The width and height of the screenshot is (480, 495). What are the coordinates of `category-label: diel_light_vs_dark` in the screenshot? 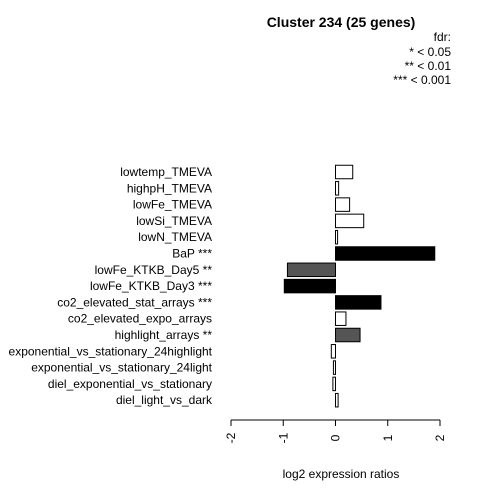 It's located at (164, 400).